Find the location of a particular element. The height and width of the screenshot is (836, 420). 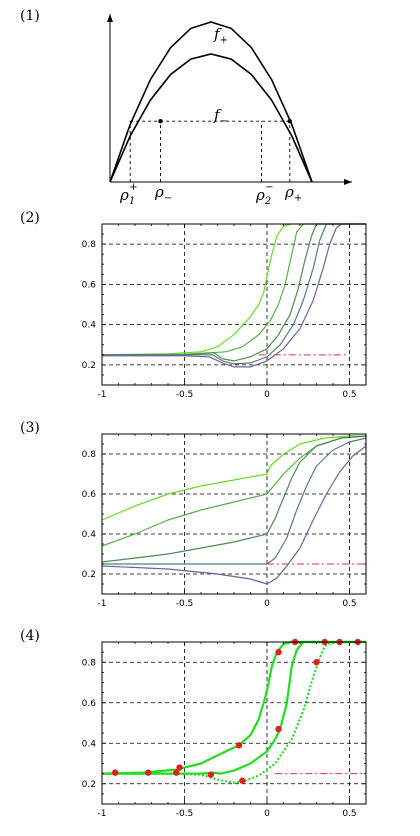

x-axis-arrow is located at coordinates (348, 182).